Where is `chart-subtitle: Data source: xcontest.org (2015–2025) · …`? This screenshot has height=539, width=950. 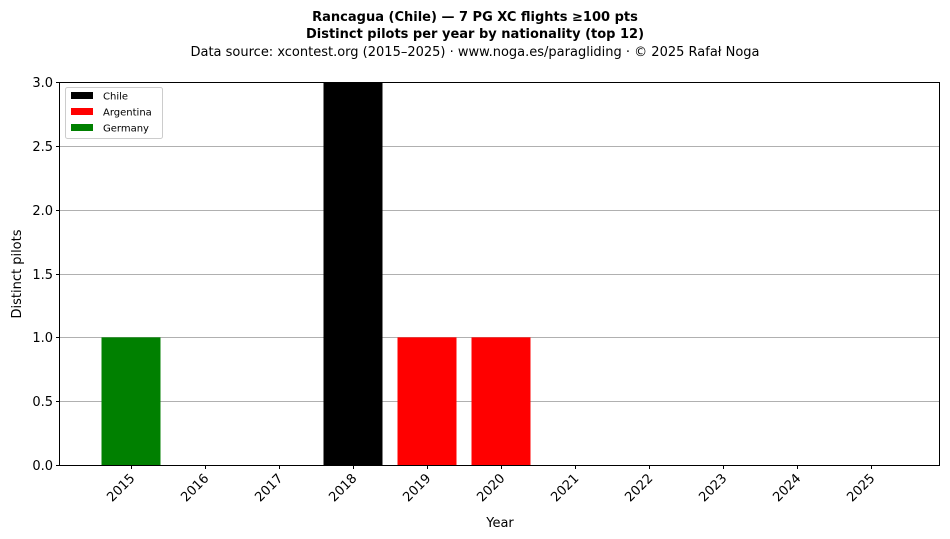
chart-subtitle: Data source: xcontest.org (2015–2025) · … is located at coordinates (474, 52).